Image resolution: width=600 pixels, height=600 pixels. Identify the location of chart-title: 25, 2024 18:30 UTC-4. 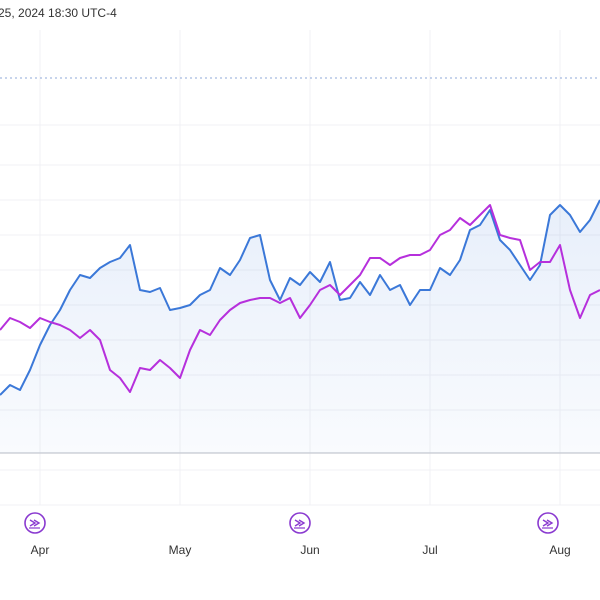
(58, 13).